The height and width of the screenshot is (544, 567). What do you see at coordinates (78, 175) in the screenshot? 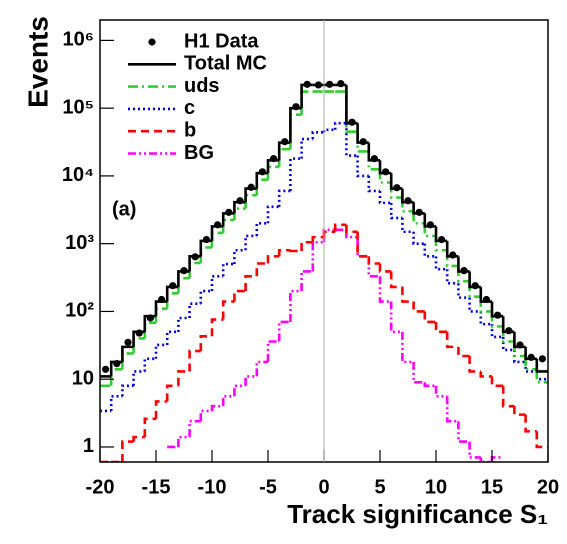
I see `y-tick-label: 10⁴` at bounding box center [78, 175].